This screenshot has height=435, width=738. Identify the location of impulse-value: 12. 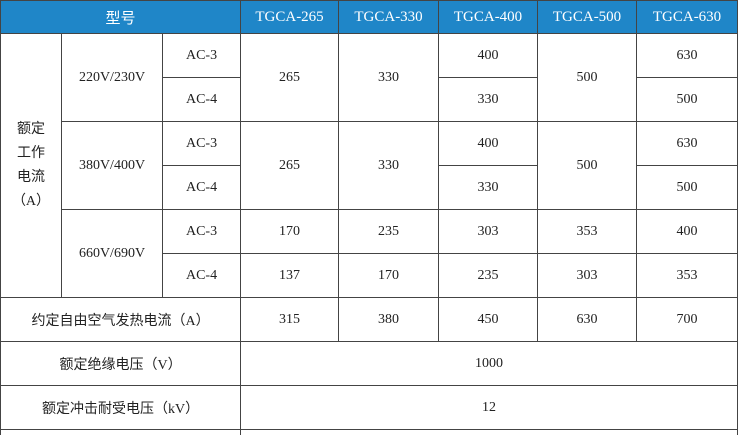
(489, 407).